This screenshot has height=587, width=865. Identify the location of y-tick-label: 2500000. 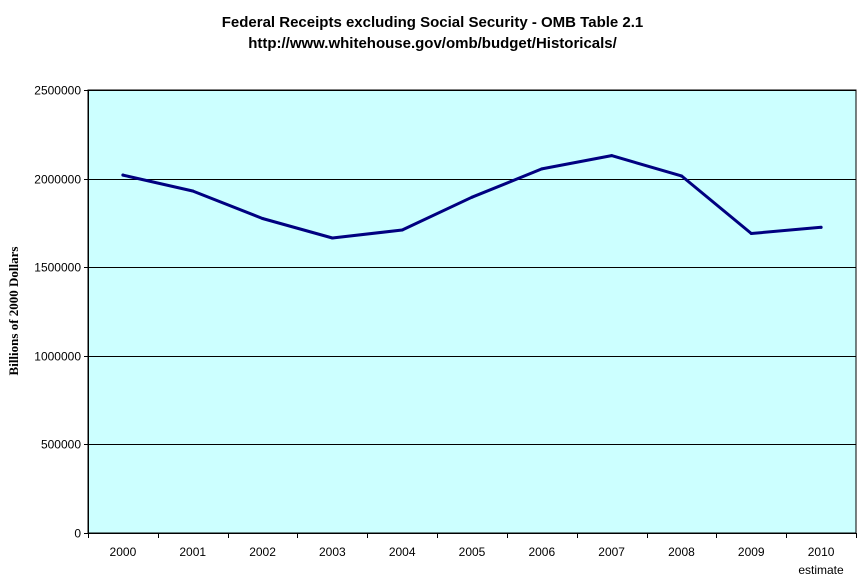
(57, 91).